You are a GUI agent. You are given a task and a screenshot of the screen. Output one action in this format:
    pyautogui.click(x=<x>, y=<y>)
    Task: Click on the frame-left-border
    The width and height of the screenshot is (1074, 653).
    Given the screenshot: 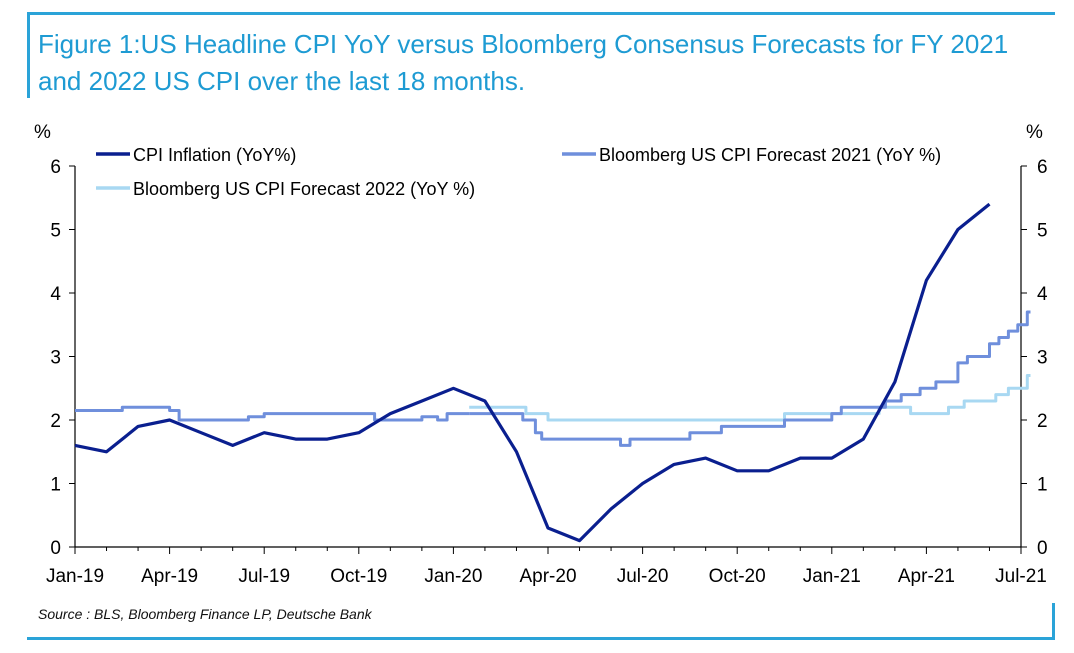 What is the action you would take?
    pyautogui.click(x=28, y=55)
    